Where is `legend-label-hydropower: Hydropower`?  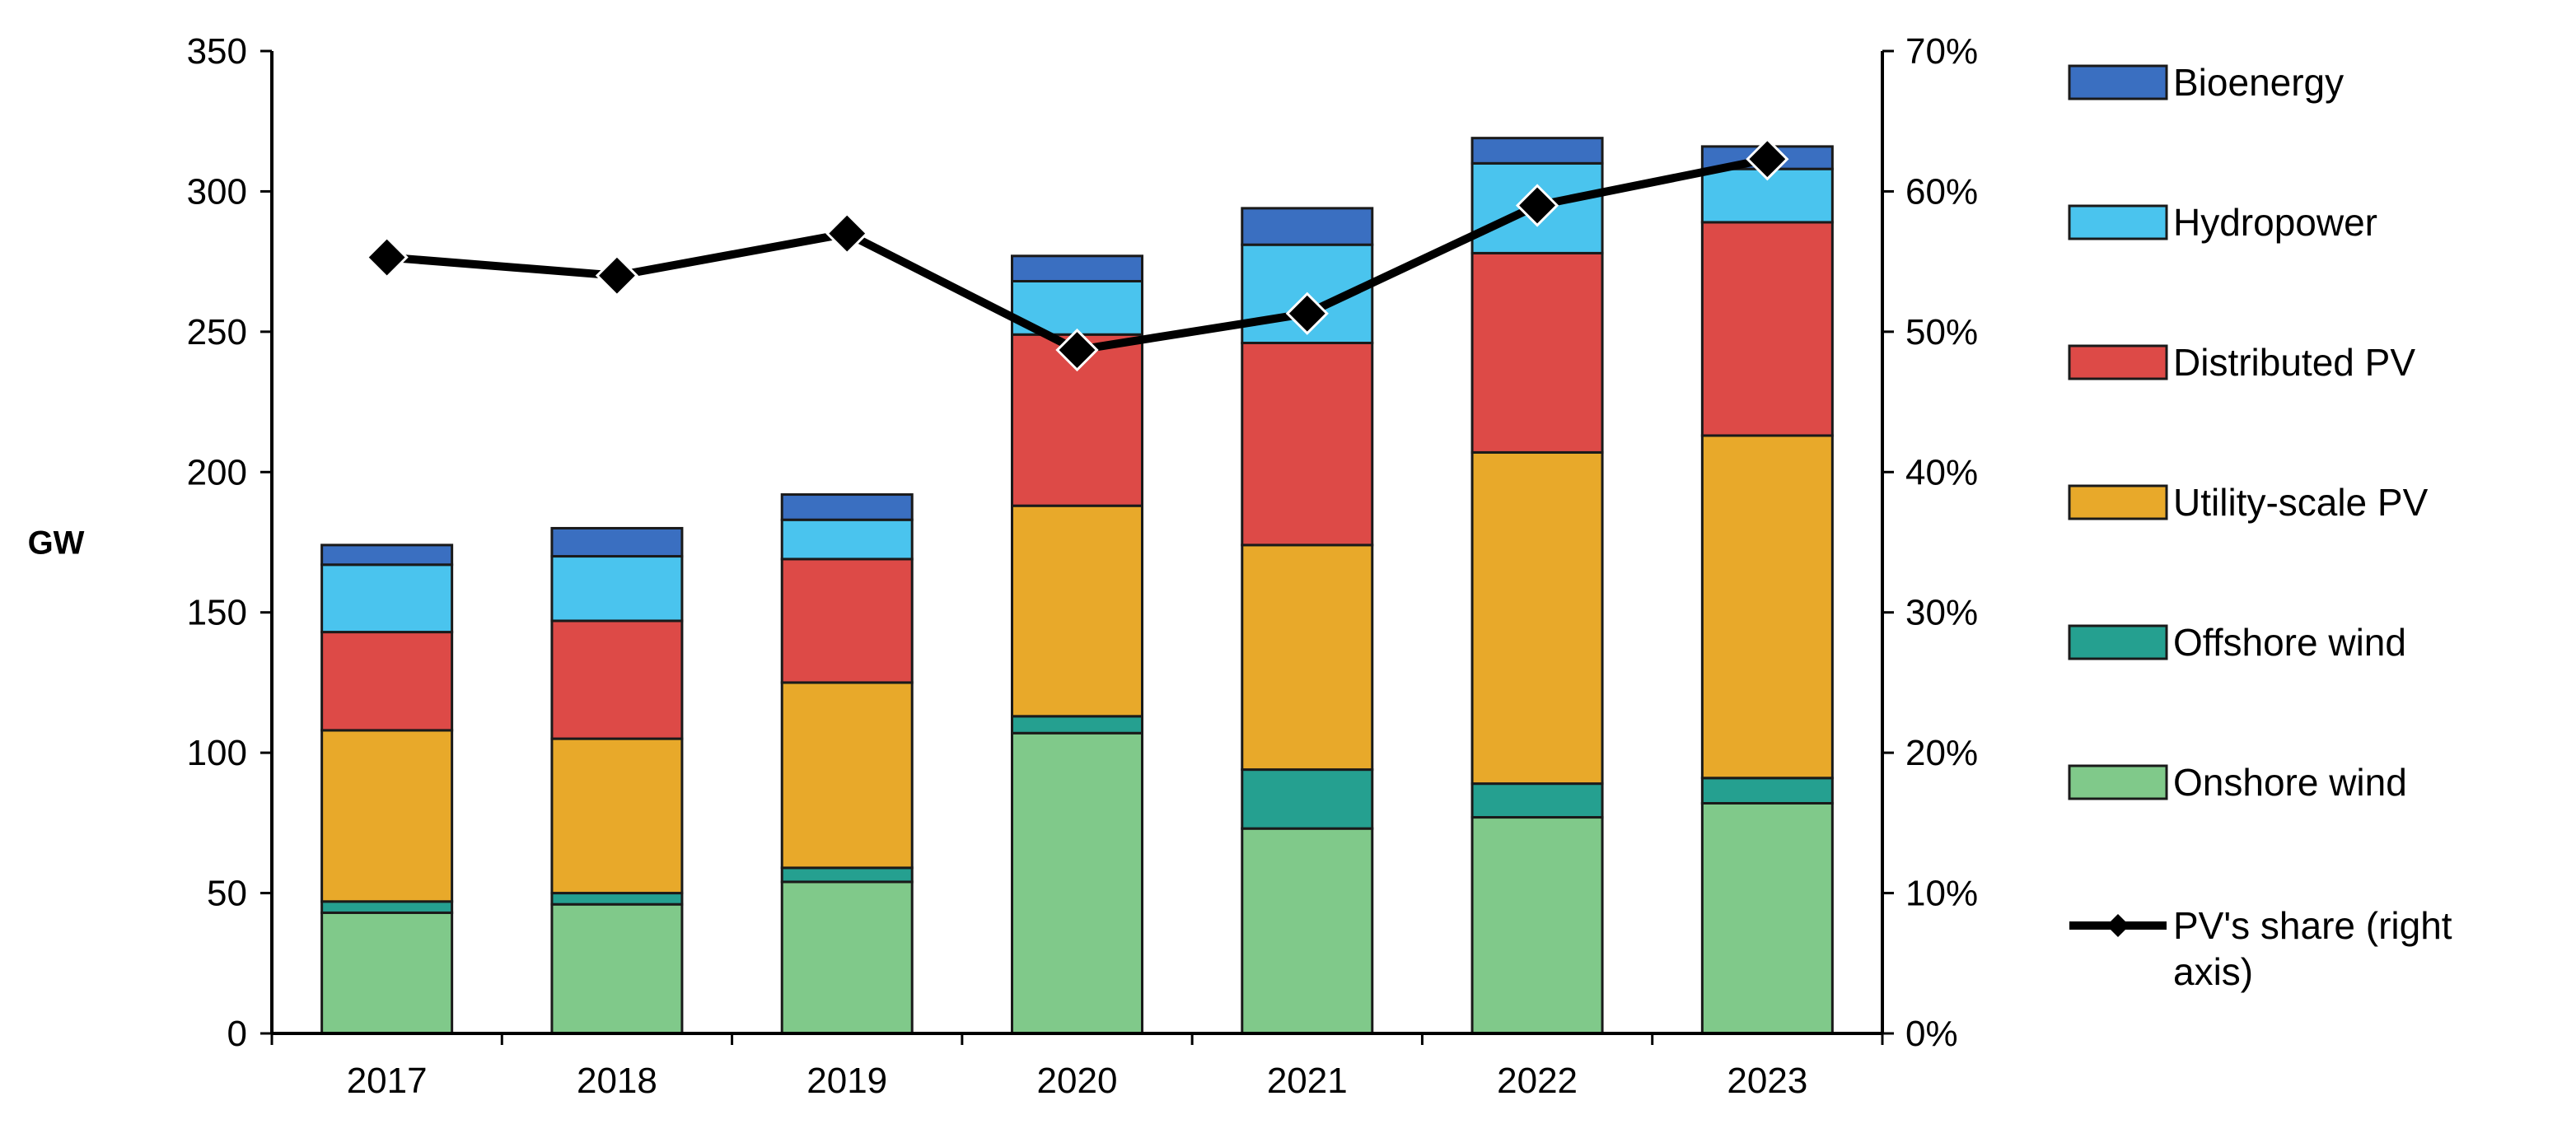 legend-label-hydropower: Hydropower is located at coordinates (2275, 223).